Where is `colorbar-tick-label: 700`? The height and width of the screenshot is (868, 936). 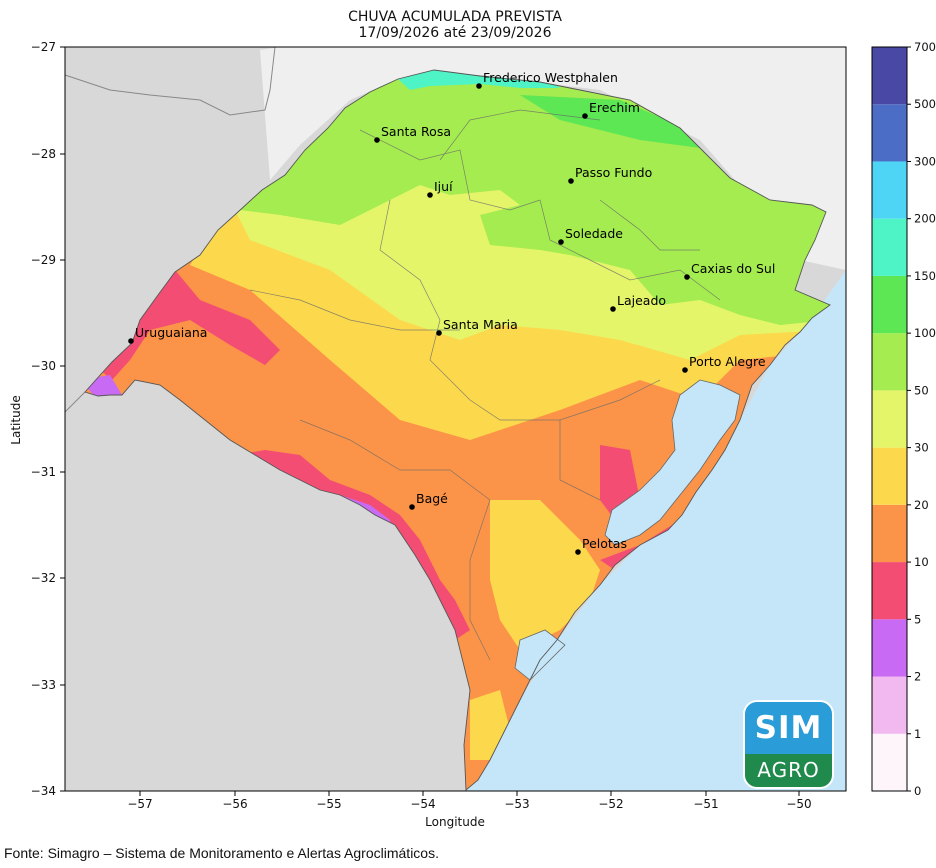 colorbar-tick-label: 700 is located at coordinates (925, 47).